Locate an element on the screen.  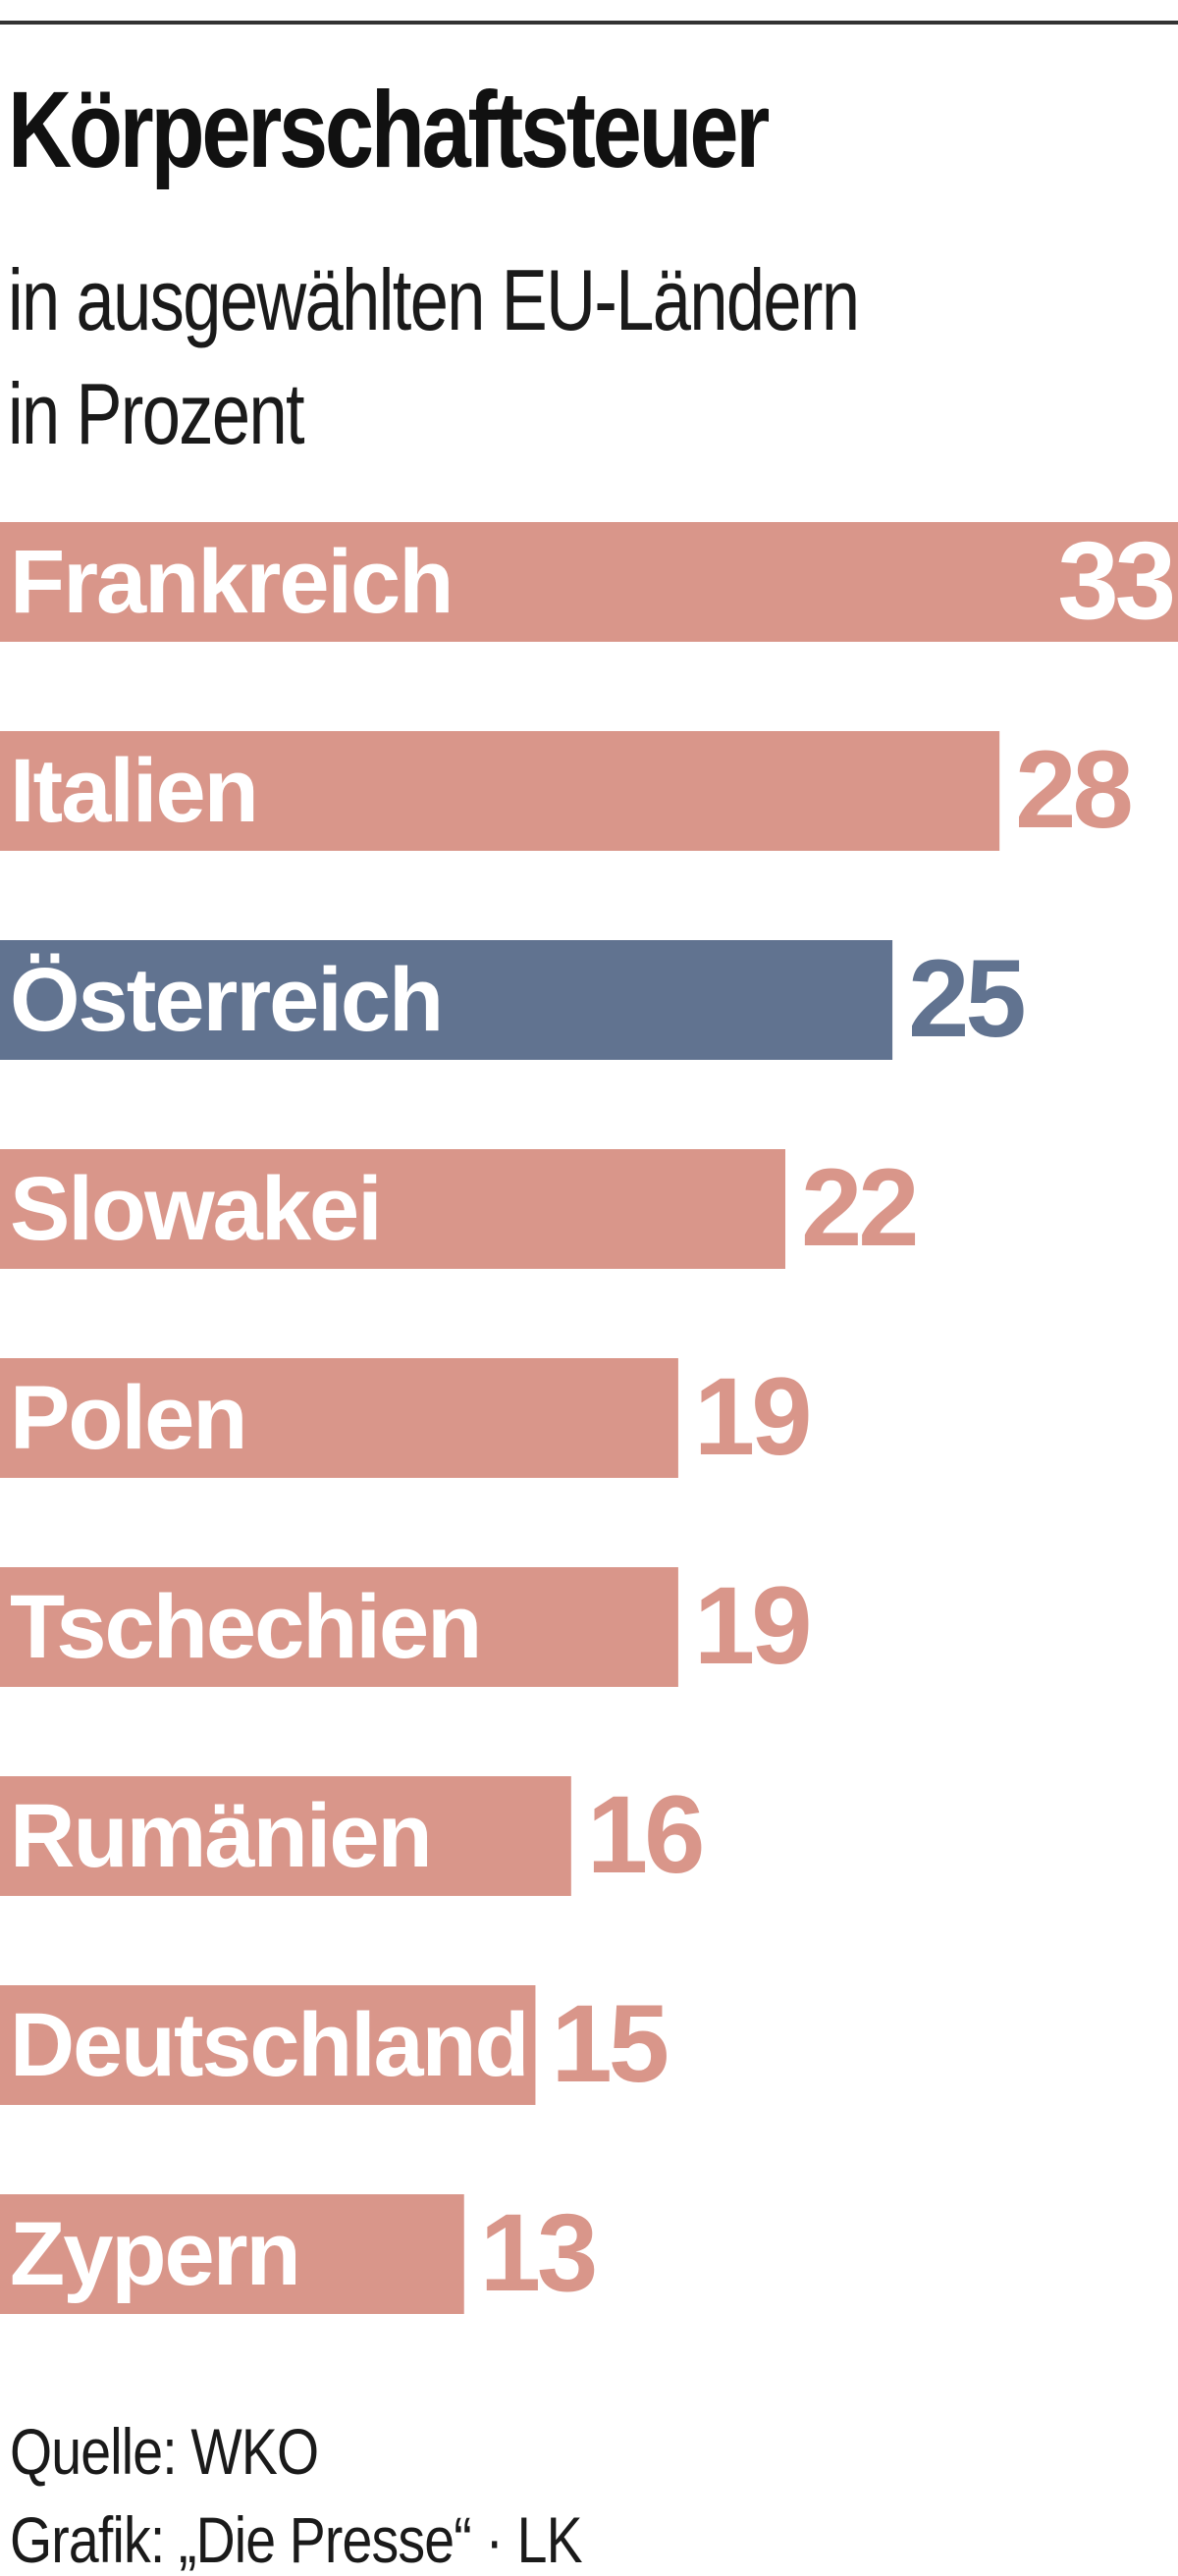
value-label-deutschland: 15 is located at coordinates (609, 2043).